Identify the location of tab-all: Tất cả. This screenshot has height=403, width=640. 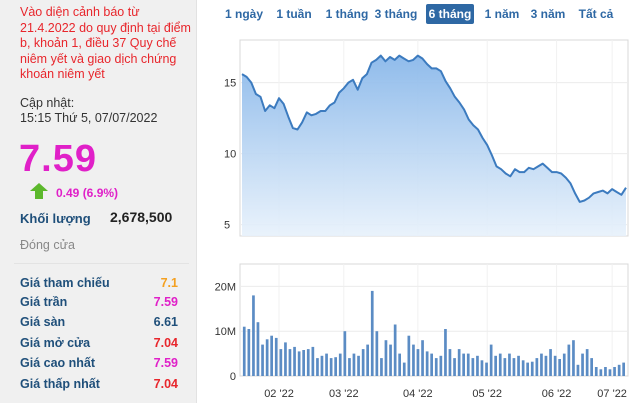
(596, 14).